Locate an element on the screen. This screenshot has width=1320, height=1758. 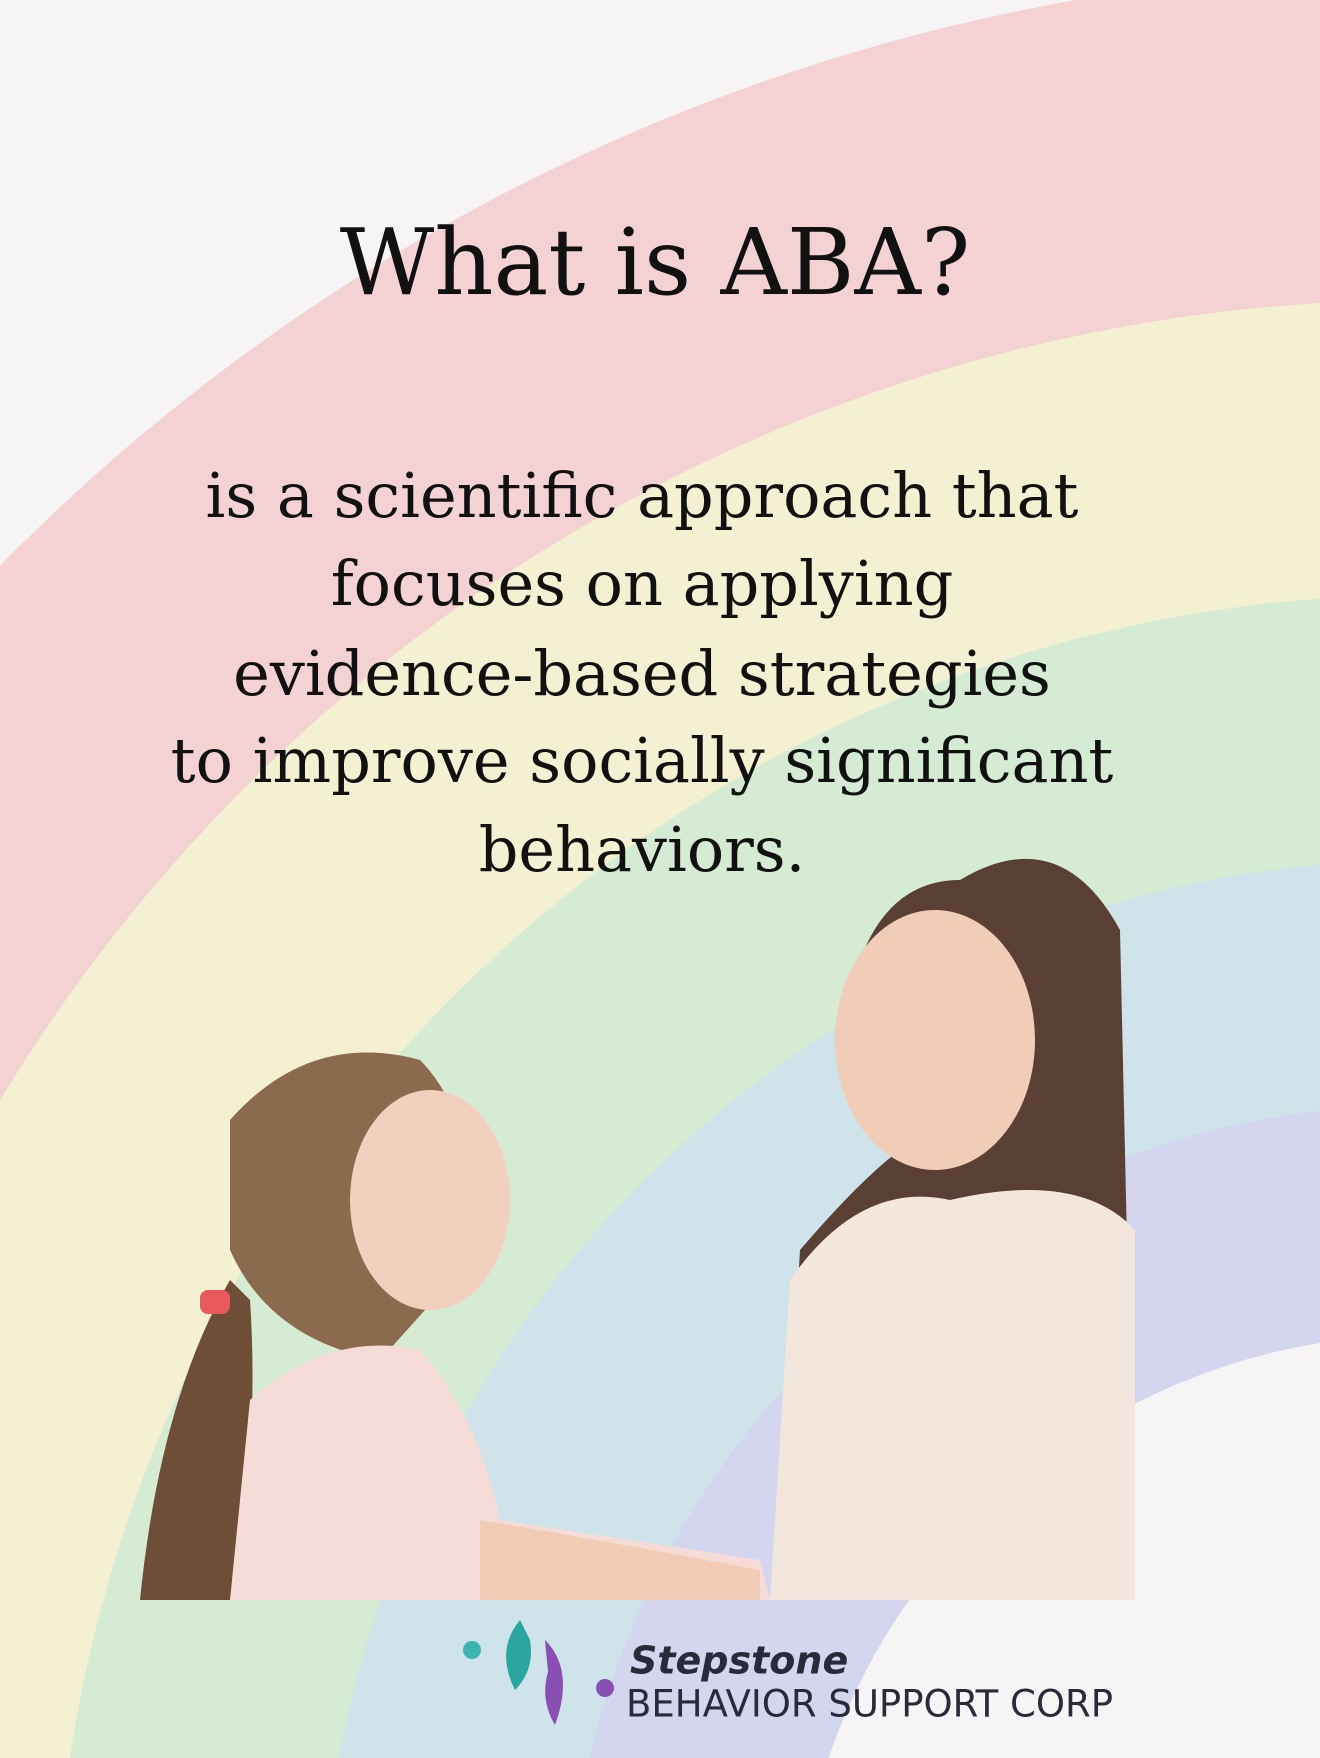
body-line: is a scientific approach that is located at coordinates (642, 495).